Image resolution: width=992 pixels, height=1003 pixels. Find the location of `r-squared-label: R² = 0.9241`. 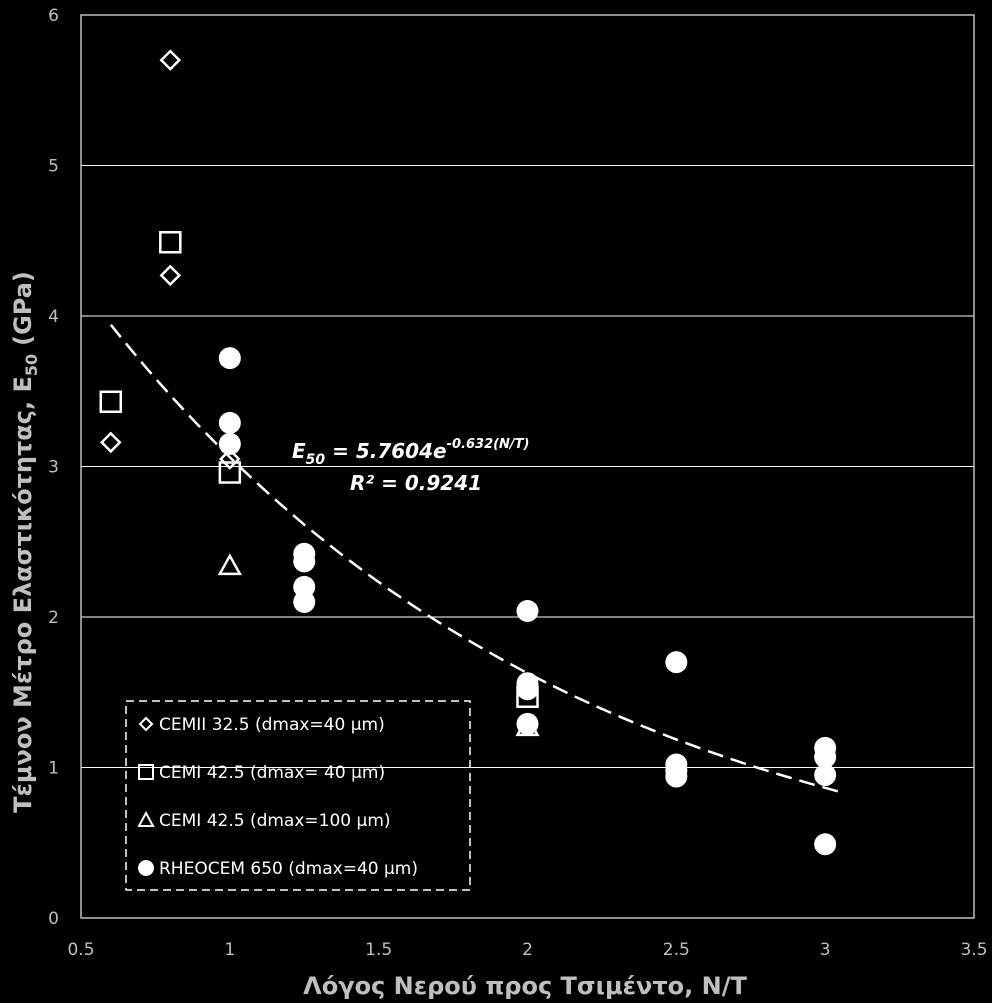

r-squared-label: R² = 0.9241 is located at coordinates (416, 483).